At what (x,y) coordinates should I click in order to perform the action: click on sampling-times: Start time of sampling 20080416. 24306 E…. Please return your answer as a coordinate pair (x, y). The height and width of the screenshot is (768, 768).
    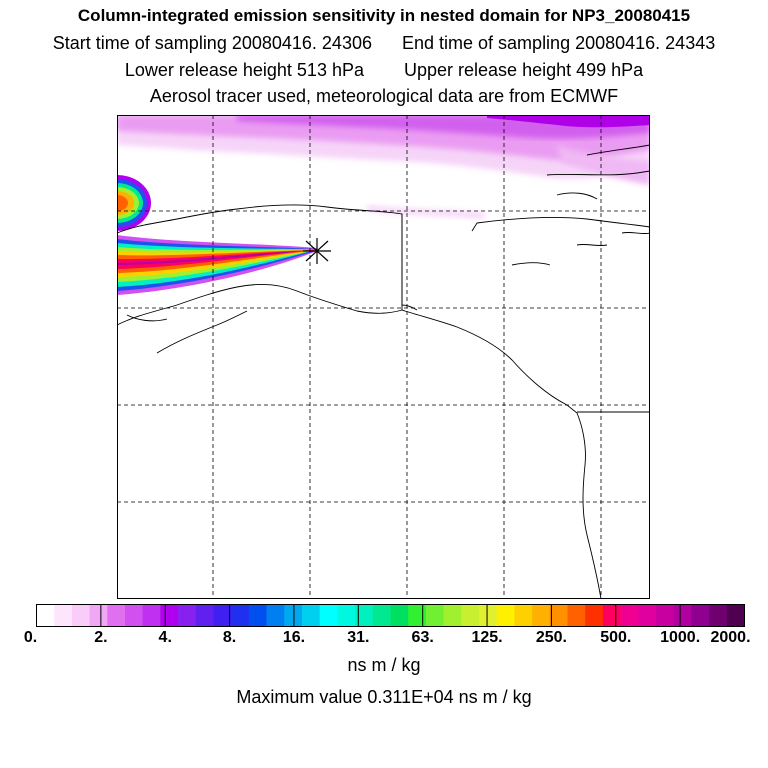
    Looking at the image, I should click on (384, 43).